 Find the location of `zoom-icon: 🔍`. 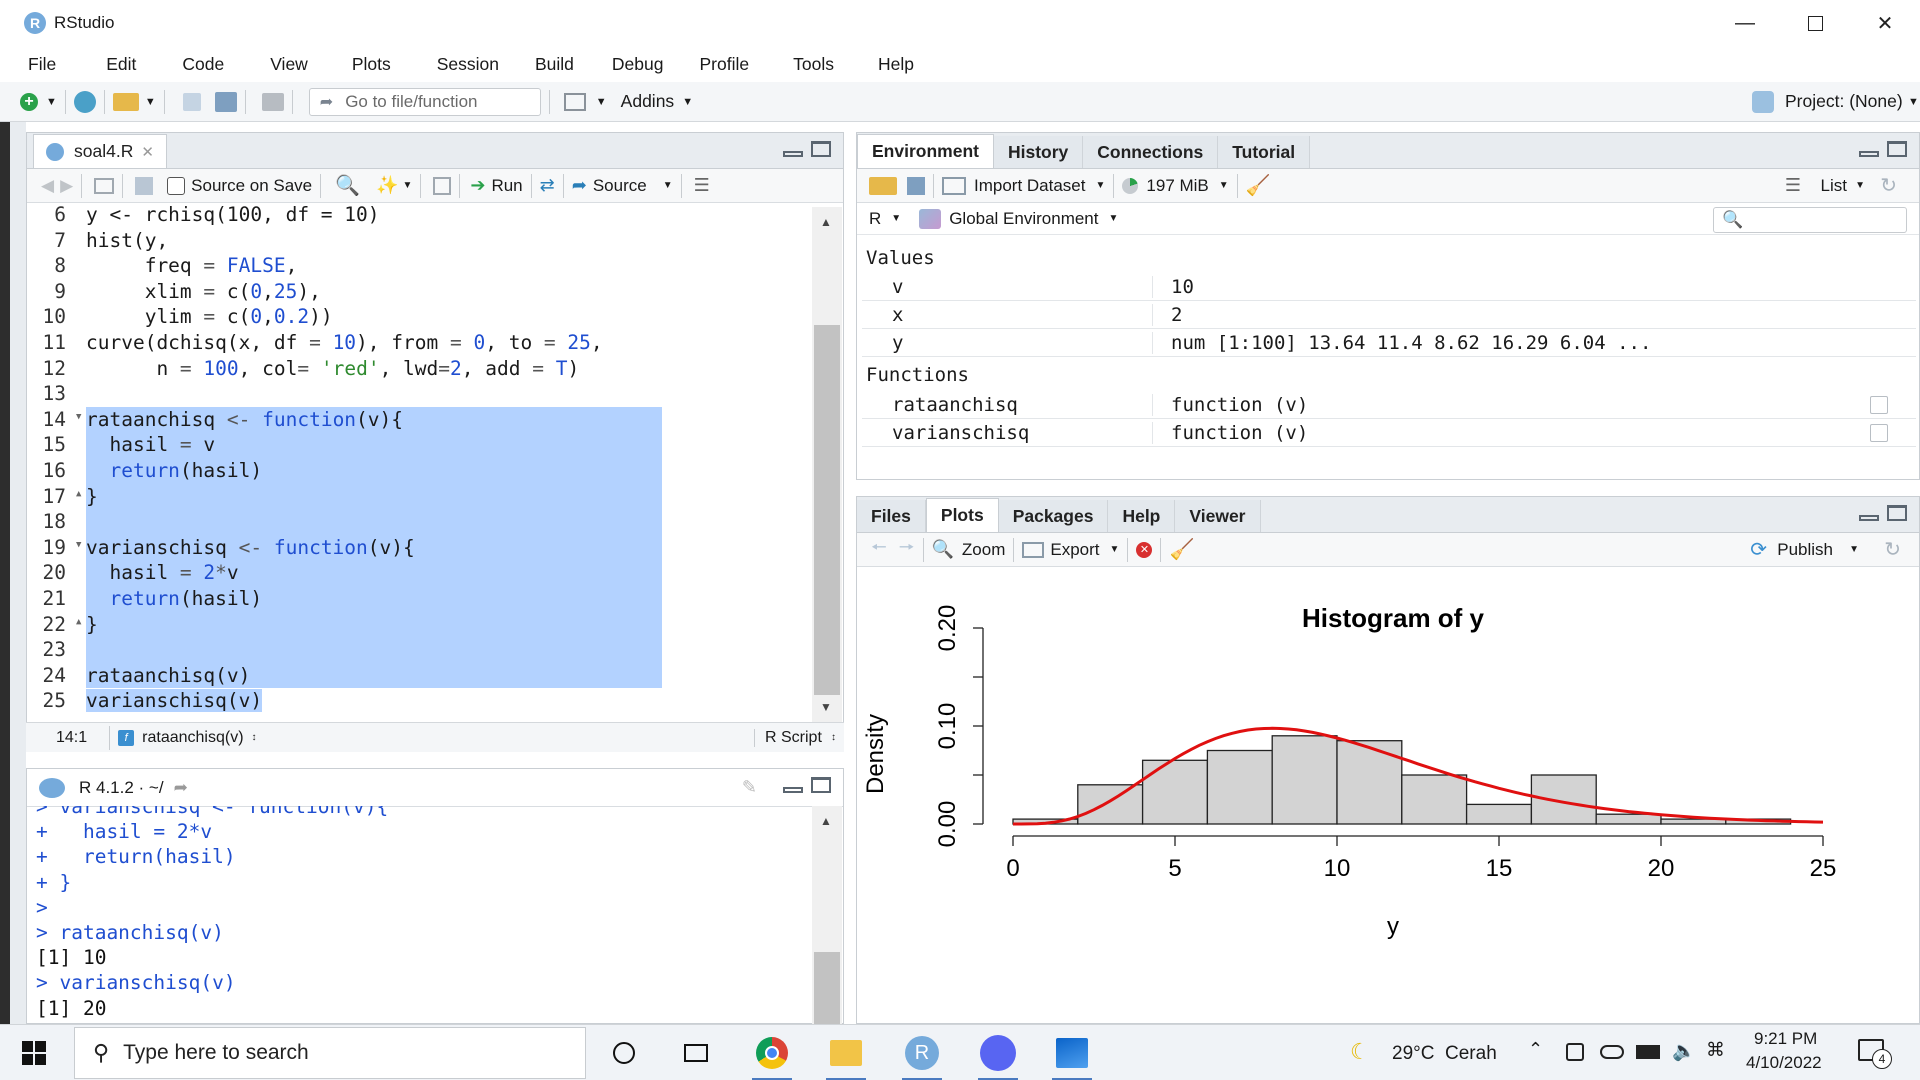

zoom-icon: 🔍 is located at coordinates (942, 549).